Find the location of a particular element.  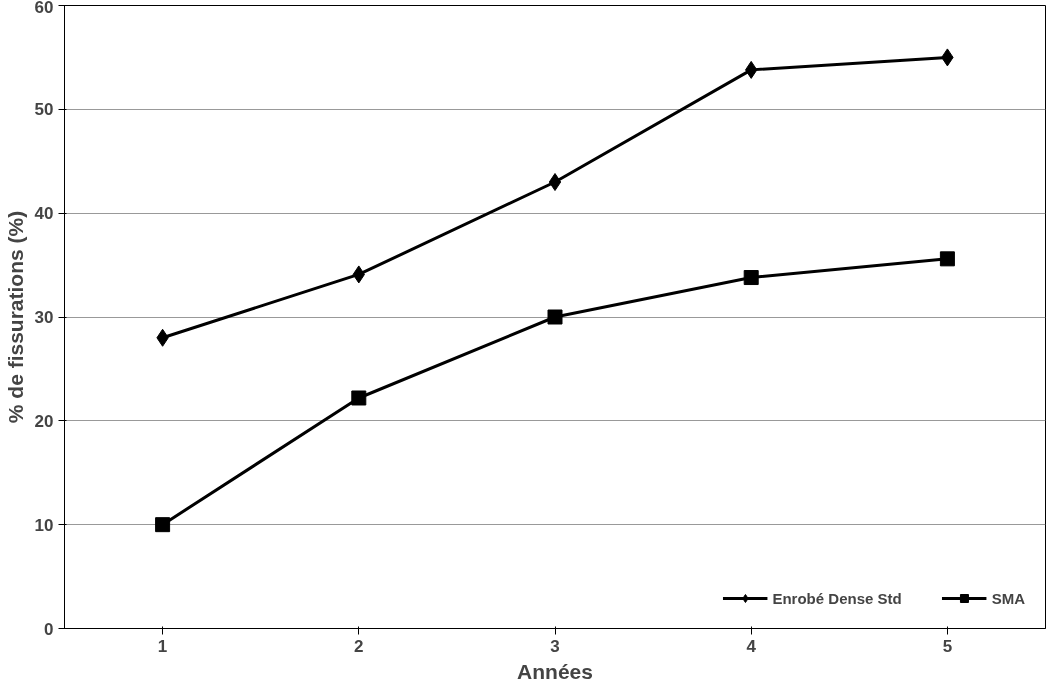

x-tick-label: 2 is located at coordinates (359, 646).